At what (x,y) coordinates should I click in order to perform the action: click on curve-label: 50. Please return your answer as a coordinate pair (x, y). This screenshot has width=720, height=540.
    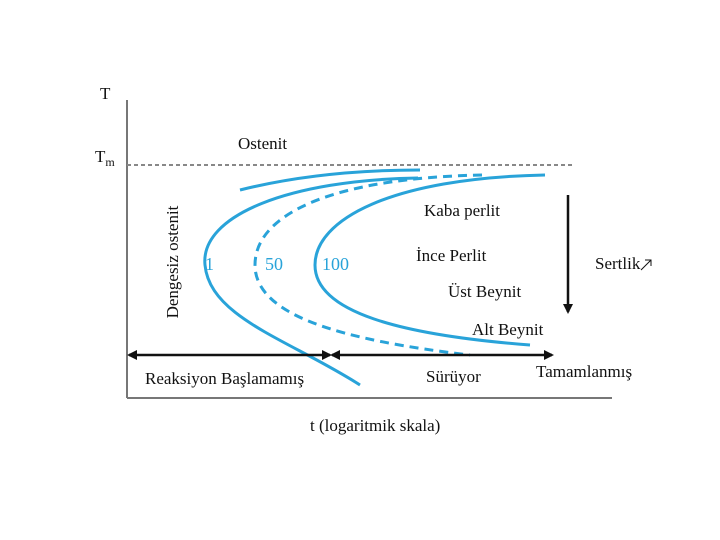
    Looking at the image, I should click on (274, 264).